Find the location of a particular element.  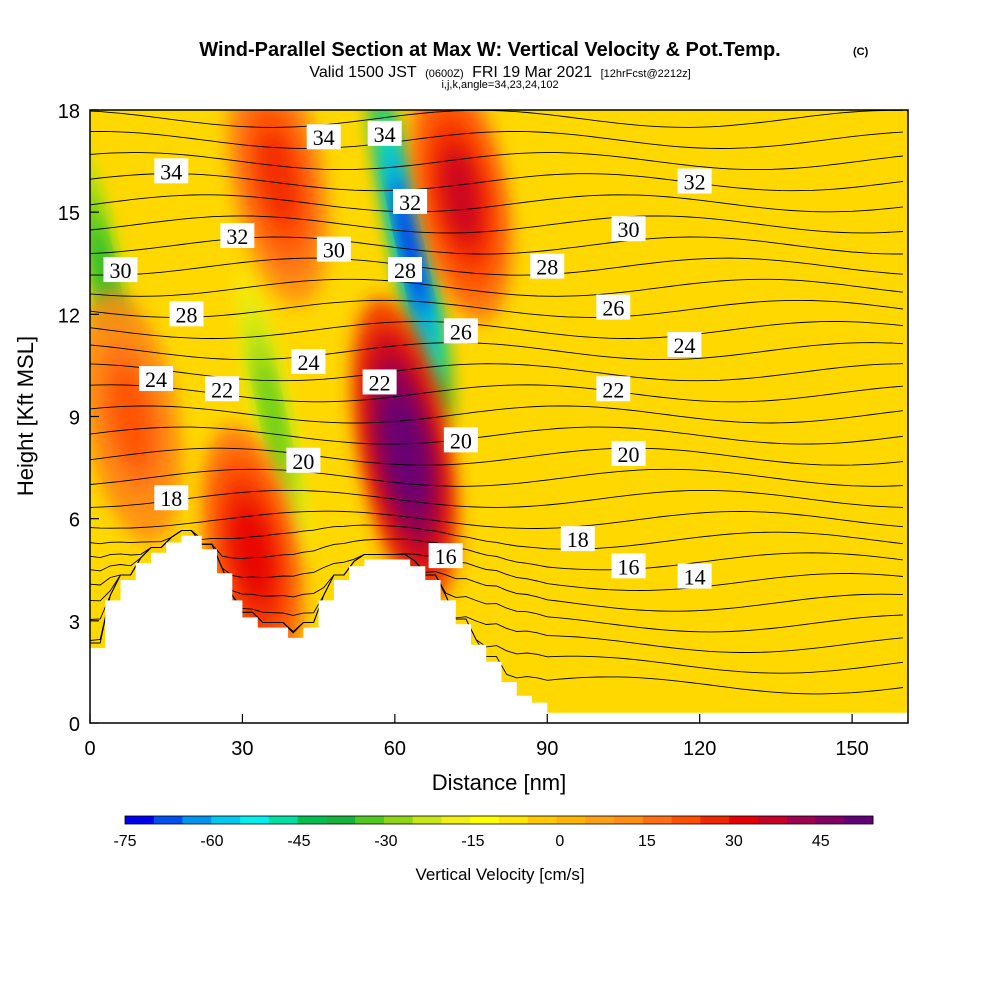

colorbar-tick-label: 45 is located at coordinates (821, 841).